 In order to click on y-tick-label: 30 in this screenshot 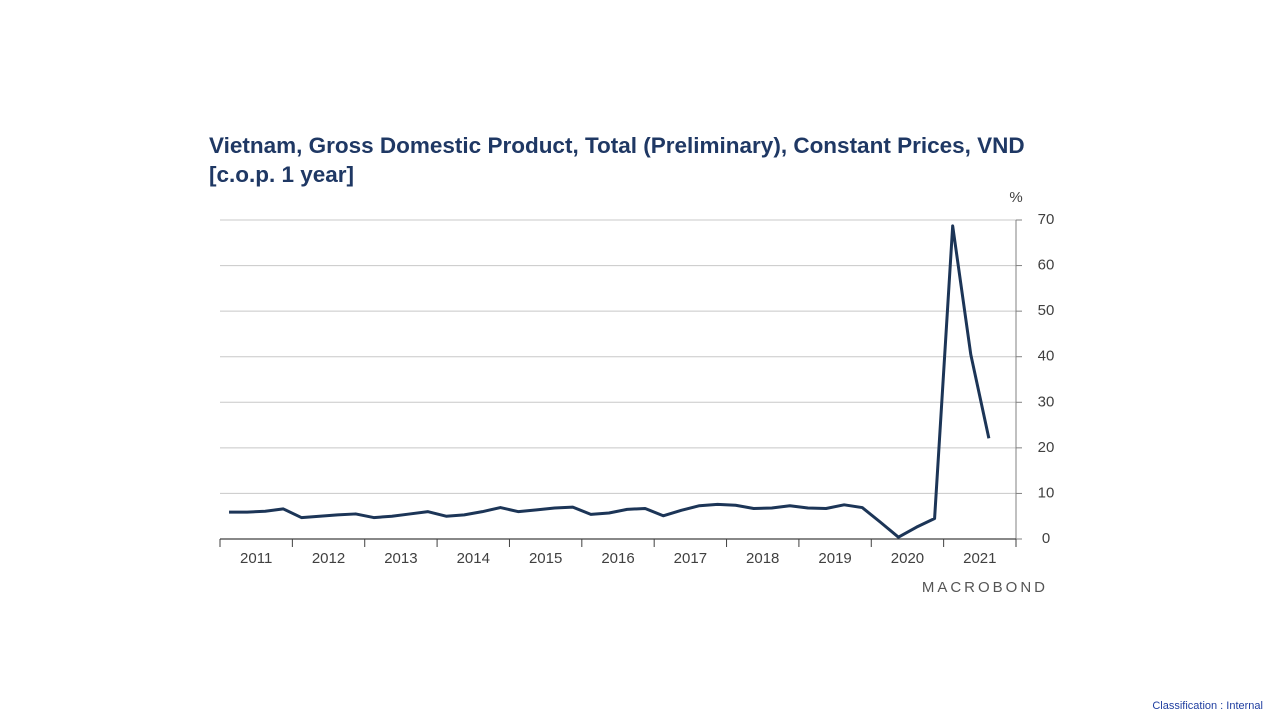, I will do `click(1046, 401)`.